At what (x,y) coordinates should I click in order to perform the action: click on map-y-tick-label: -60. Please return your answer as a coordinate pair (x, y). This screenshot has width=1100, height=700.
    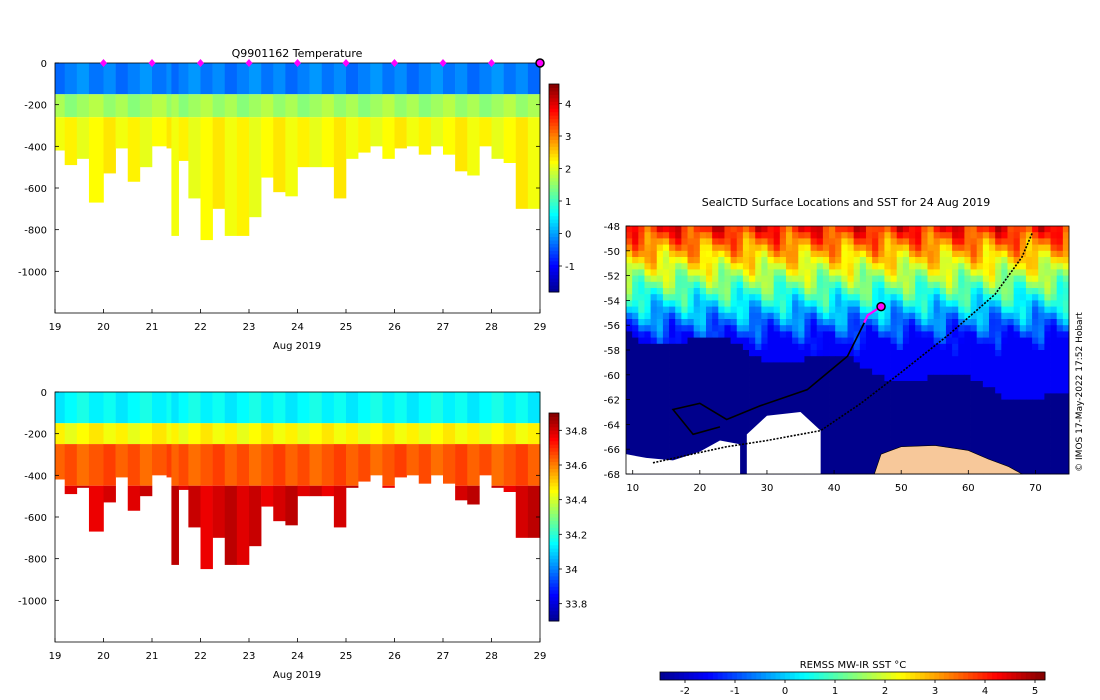
    Looking at the image, I should click on (612, 376).